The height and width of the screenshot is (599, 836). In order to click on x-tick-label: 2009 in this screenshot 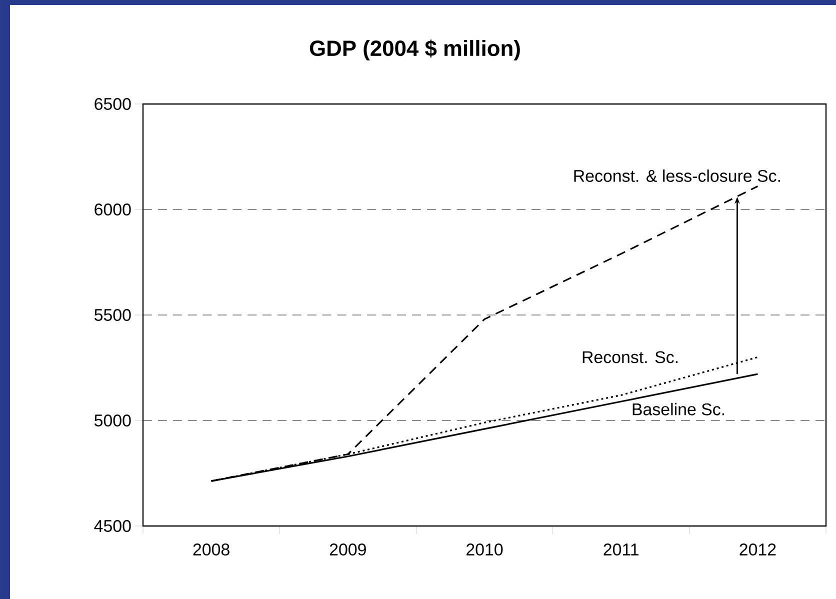, I will do `click(348, 550)`.